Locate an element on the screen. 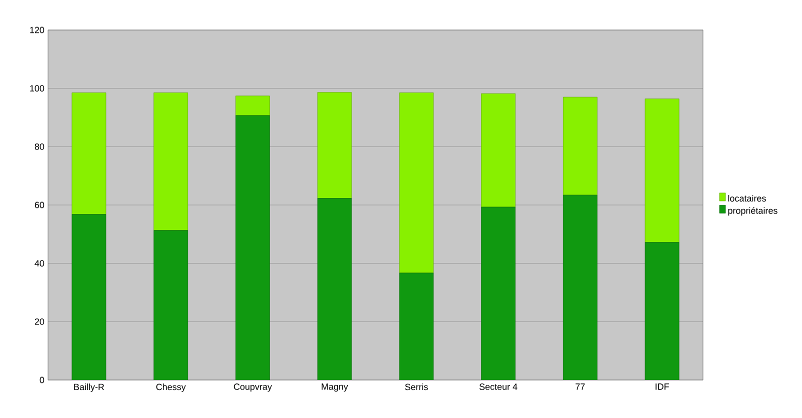  x-tick-label: Bailly-R is located at coordinates (89, 388).